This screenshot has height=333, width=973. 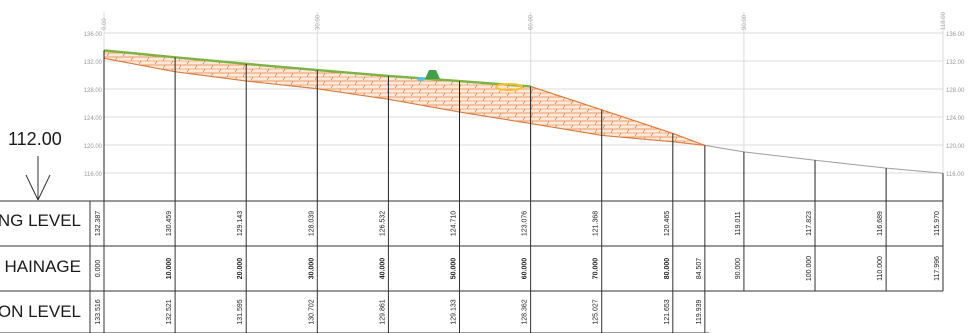 What do you see at coordinates (428, 75) in the screenshot?
I see `kerb-symbol` at bounding box center [428, 75].